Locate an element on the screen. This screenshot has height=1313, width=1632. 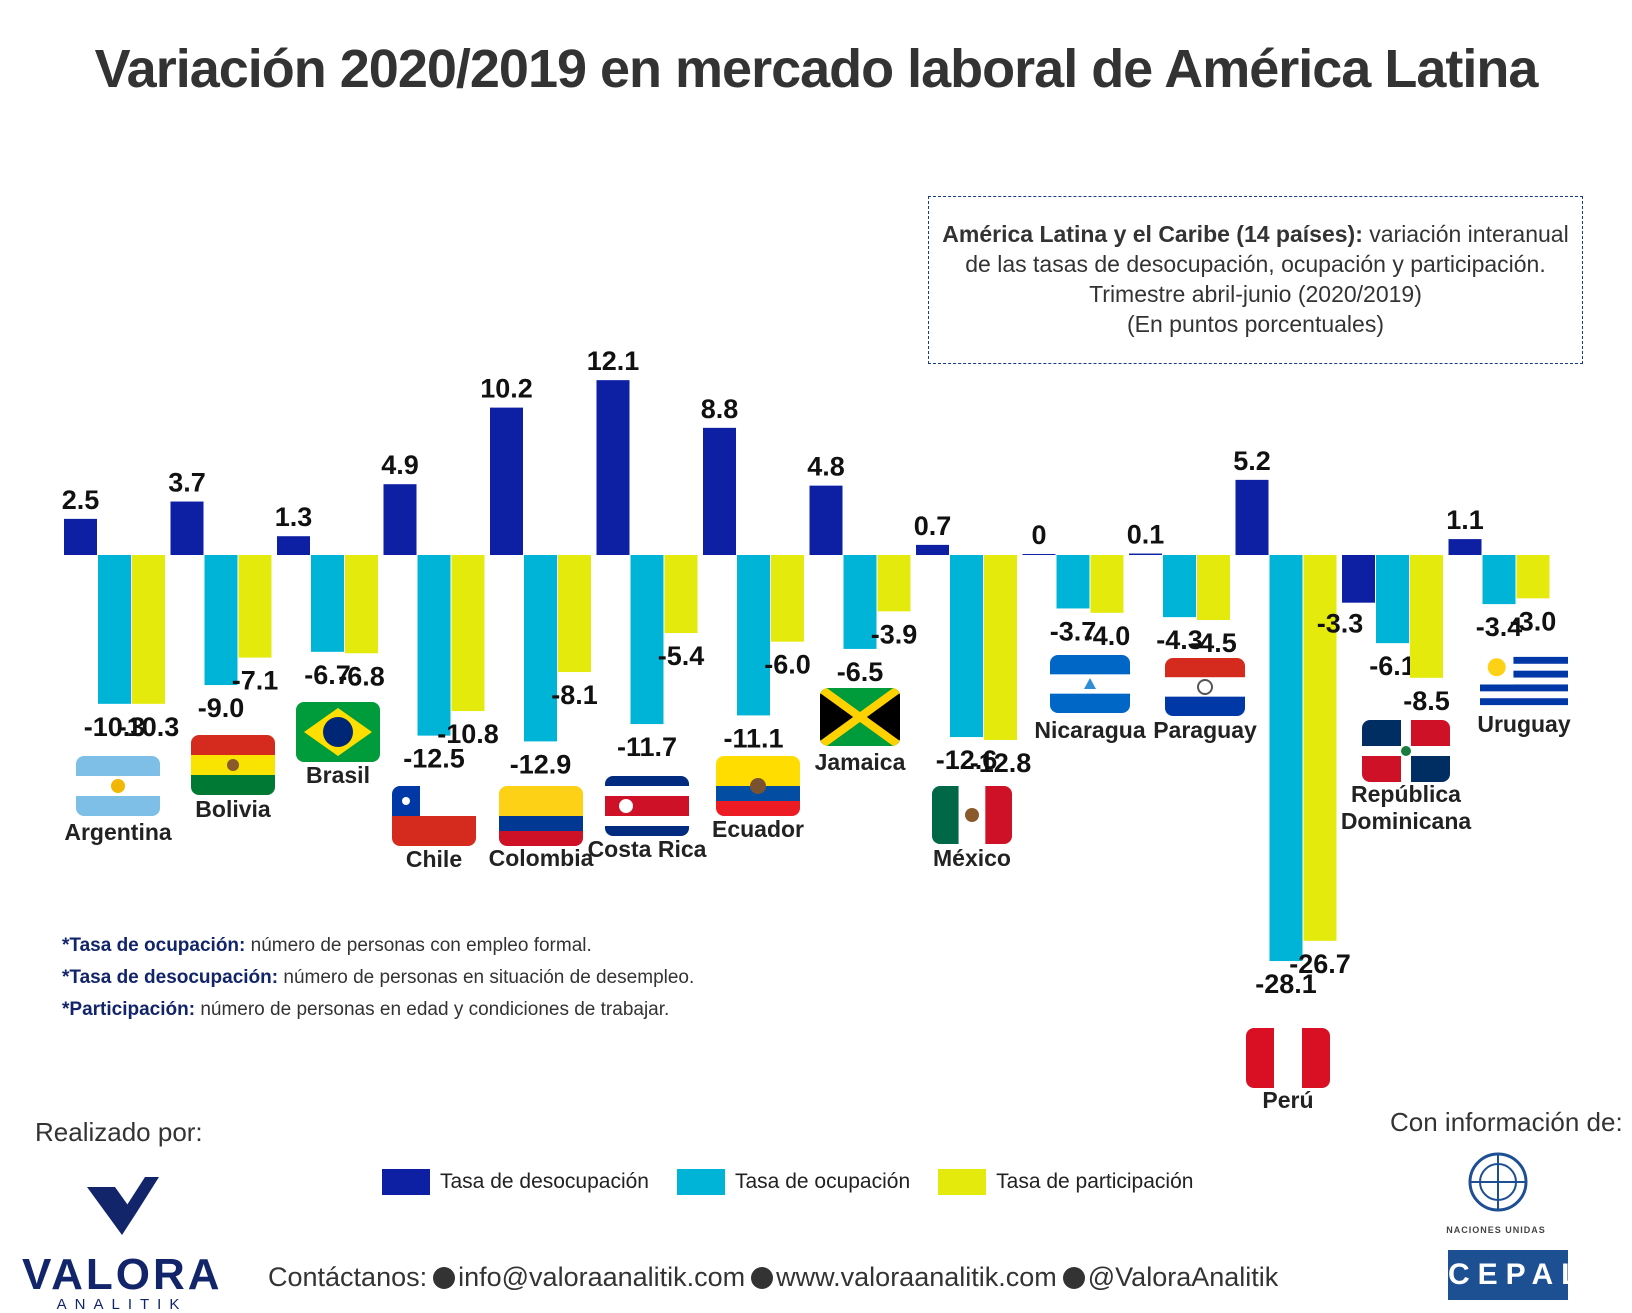
country-label-nicaragua: Nicaragua is located at coordinates (1089, 730).